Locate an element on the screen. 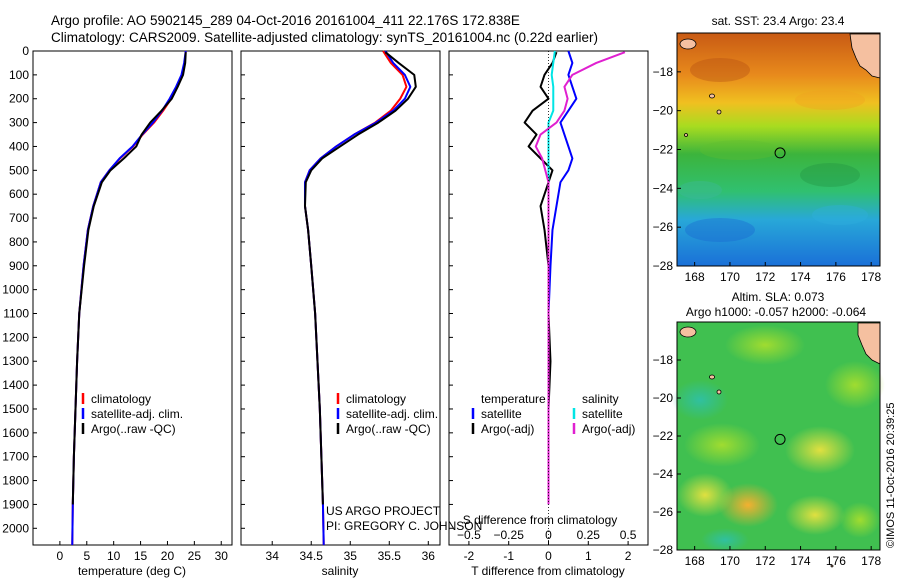  depth-tick-label: 900 is located at coordinates (19, 266).